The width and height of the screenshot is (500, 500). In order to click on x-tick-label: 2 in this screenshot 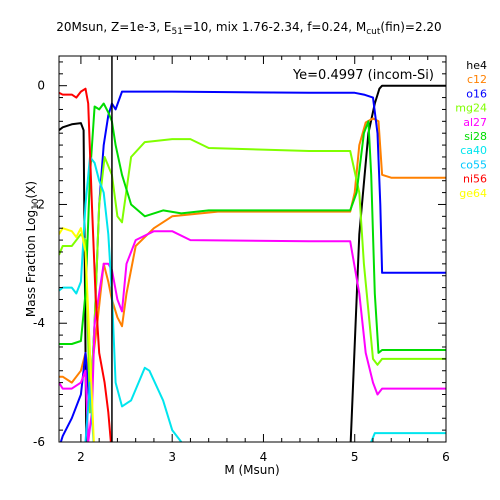, I will do `click(81, 457)`.